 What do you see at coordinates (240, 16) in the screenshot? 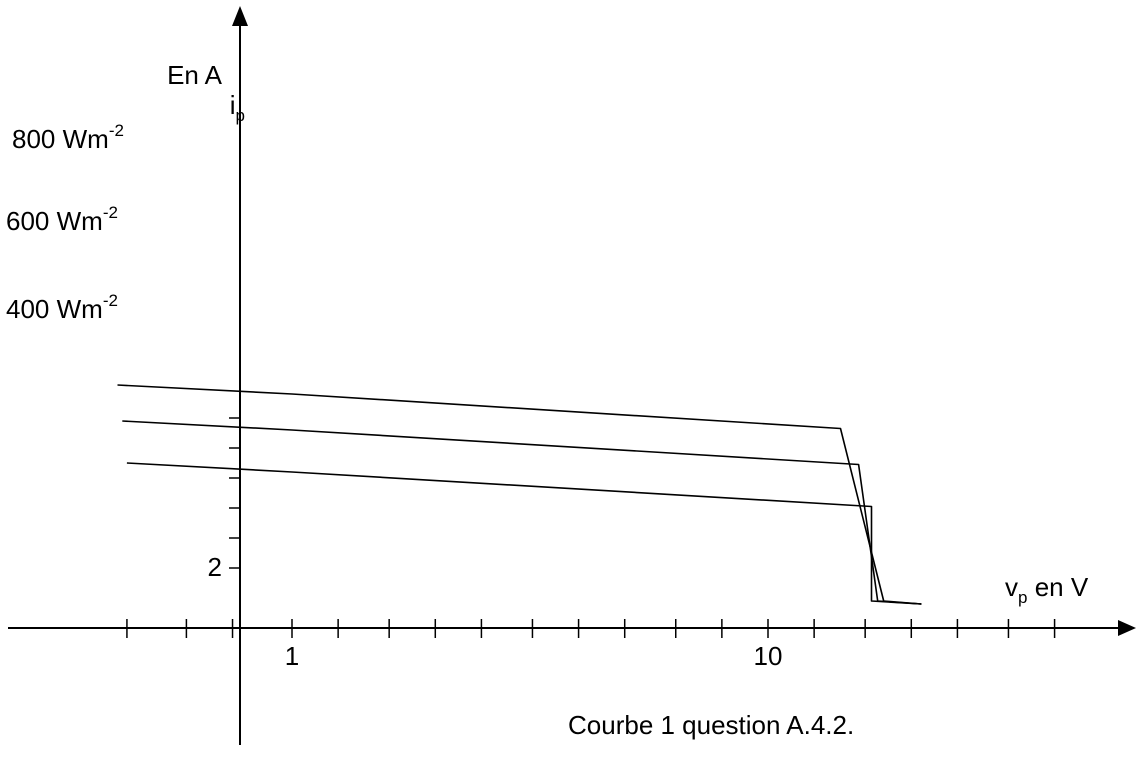
I see `y-axis-arrow` at bounding box center [240, 16].